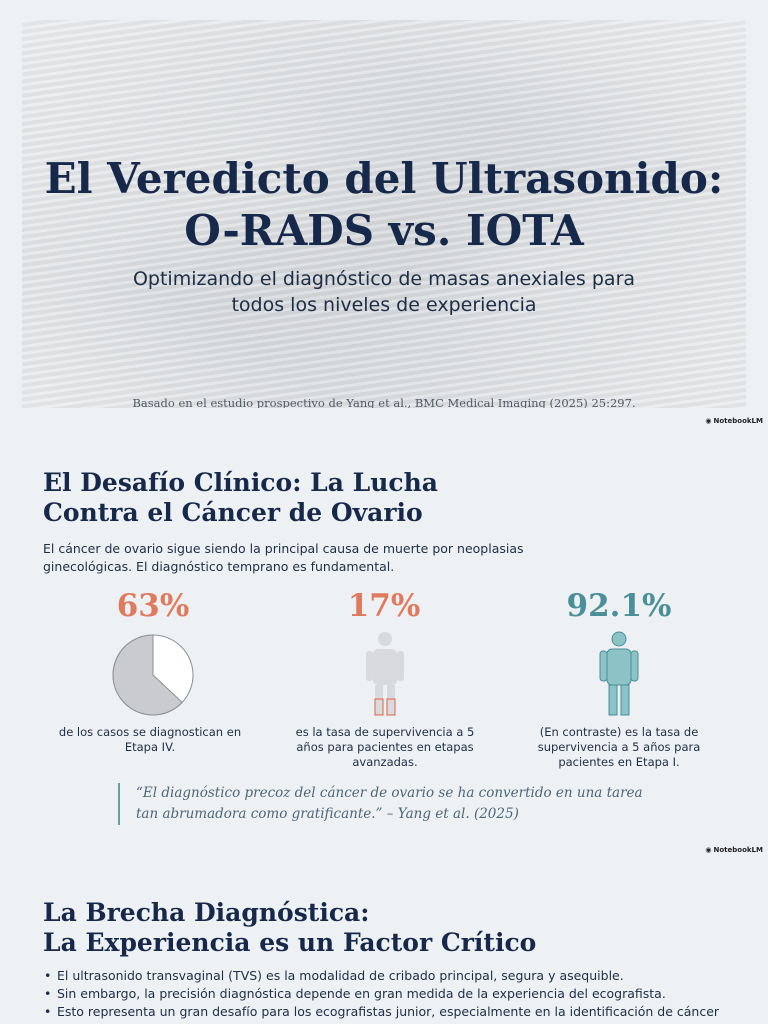 The width and height of the screenshot is (768, 1024). What do you see at coordinates (233, 512) in the screenshot?
I see `challenge-title-line-2: Contra el Cáncer de Ovario` at bounding box center [233, 512].